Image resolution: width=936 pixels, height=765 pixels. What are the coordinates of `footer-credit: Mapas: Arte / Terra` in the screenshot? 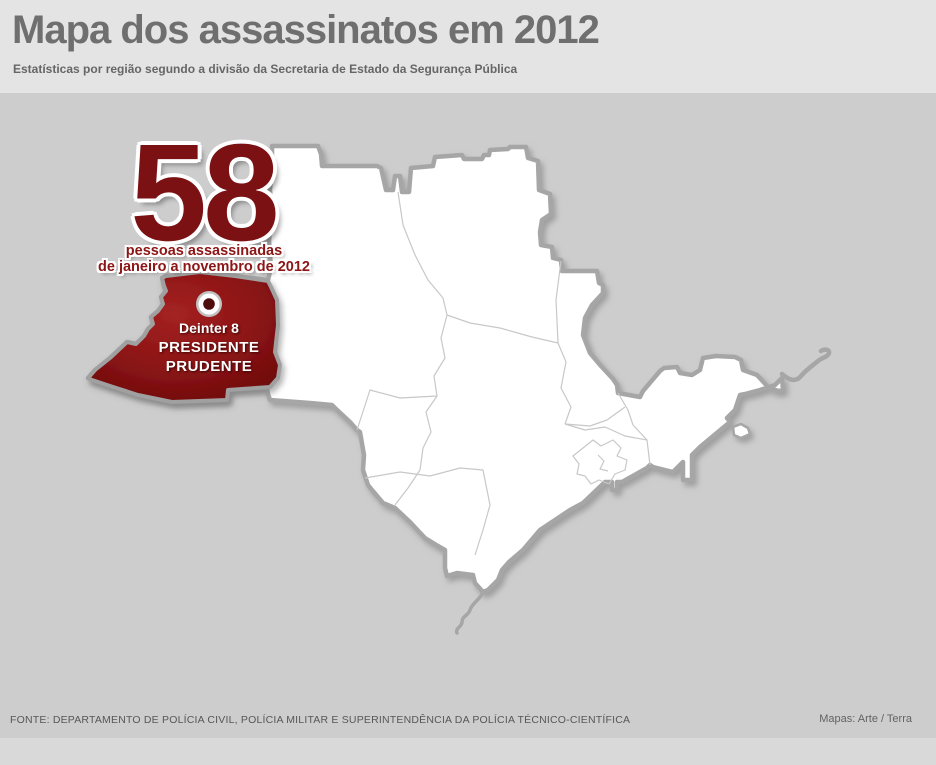 It's located at (865, 719).